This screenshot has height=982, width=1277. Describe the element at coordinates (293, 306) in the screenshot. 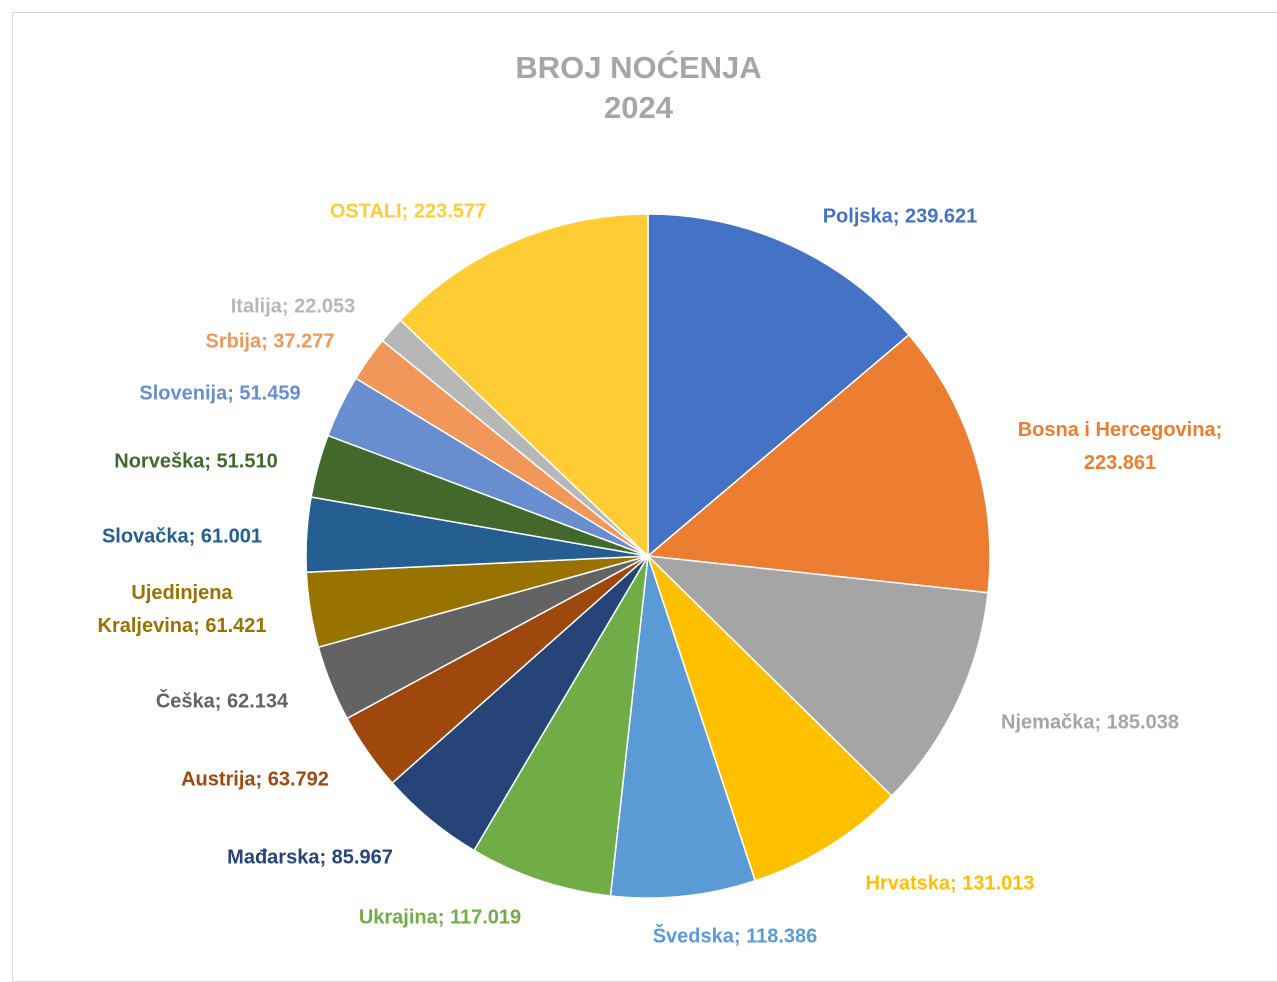

I see `data-label: Italija; 22.053` at that location.